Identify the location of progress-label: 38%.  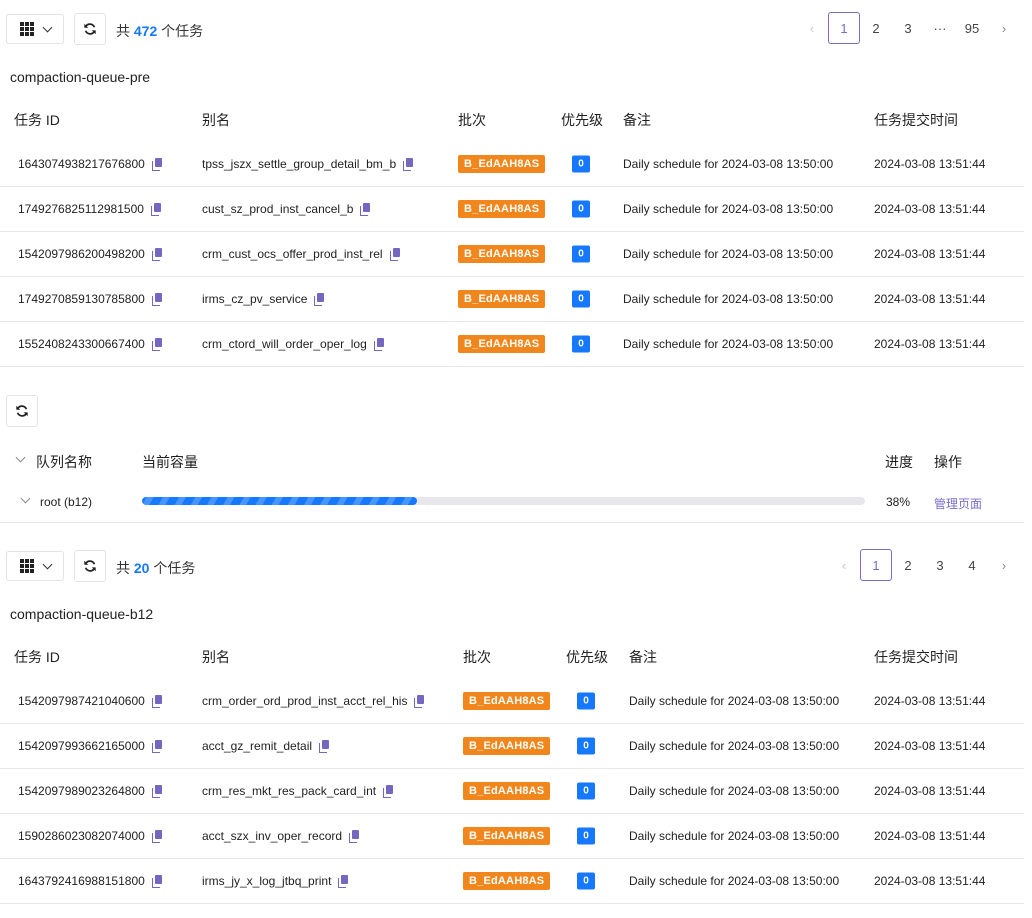
(898, 502).